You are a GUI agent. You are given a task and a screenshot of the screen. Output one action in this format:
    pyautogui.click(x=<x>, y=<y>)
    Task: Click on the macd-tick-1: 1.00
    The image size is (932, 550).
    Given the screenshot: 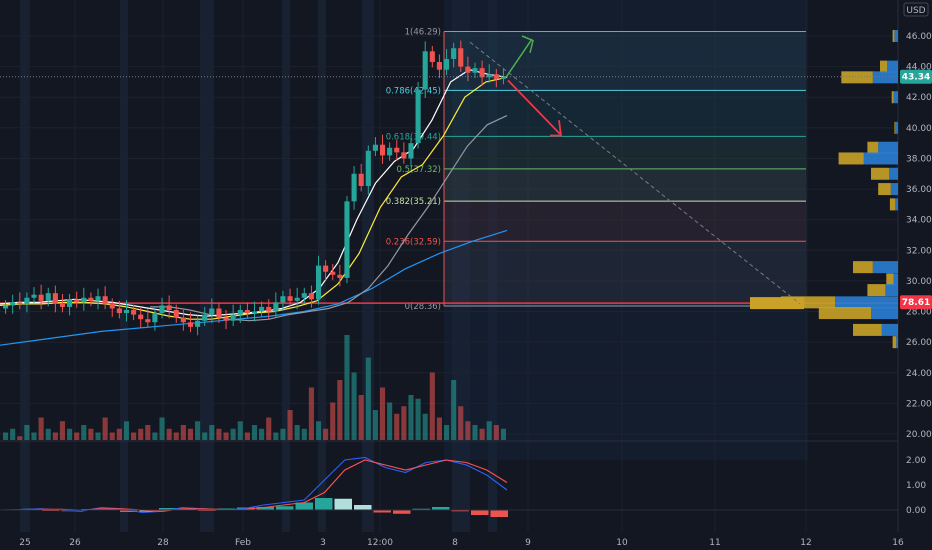 What is the action you would take?
    pyautogui.click(x=916, y=486)
    